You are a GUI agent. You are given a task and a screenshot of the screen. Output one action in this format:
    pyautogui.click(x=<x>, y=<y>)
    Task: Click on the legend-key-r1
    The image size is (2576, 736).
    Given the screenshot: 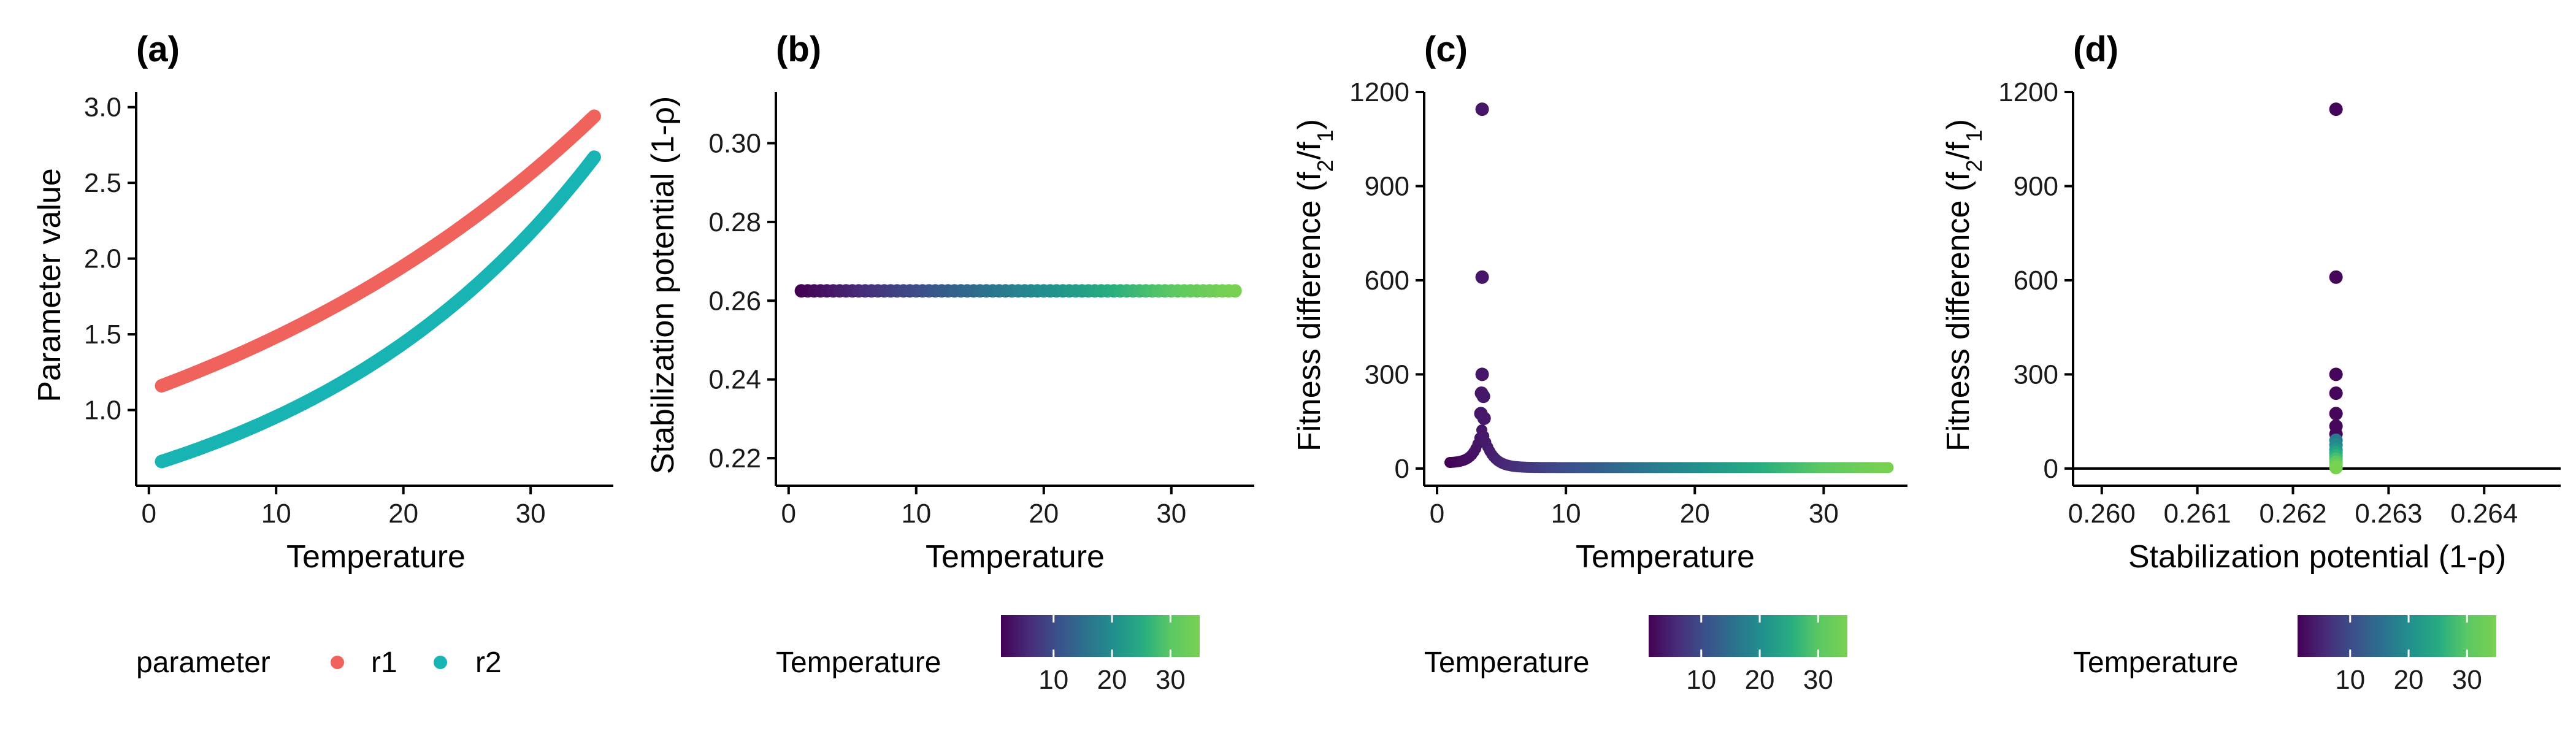 What is the action you would take?
    pyautogui.click(x=337, y=662)
    